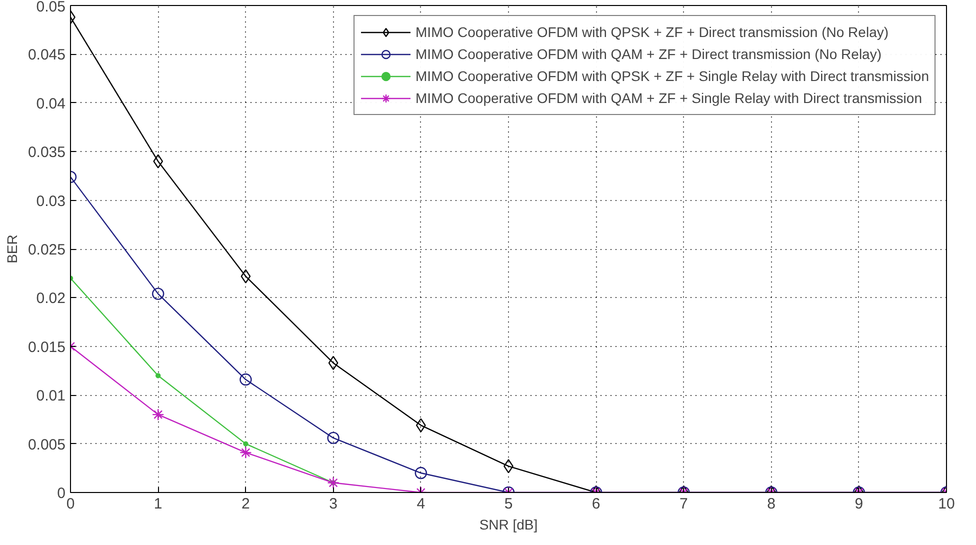 The height and width of the screenshot is (545, 976). I want to click on x-tick-label: 9, so click(859, 504).